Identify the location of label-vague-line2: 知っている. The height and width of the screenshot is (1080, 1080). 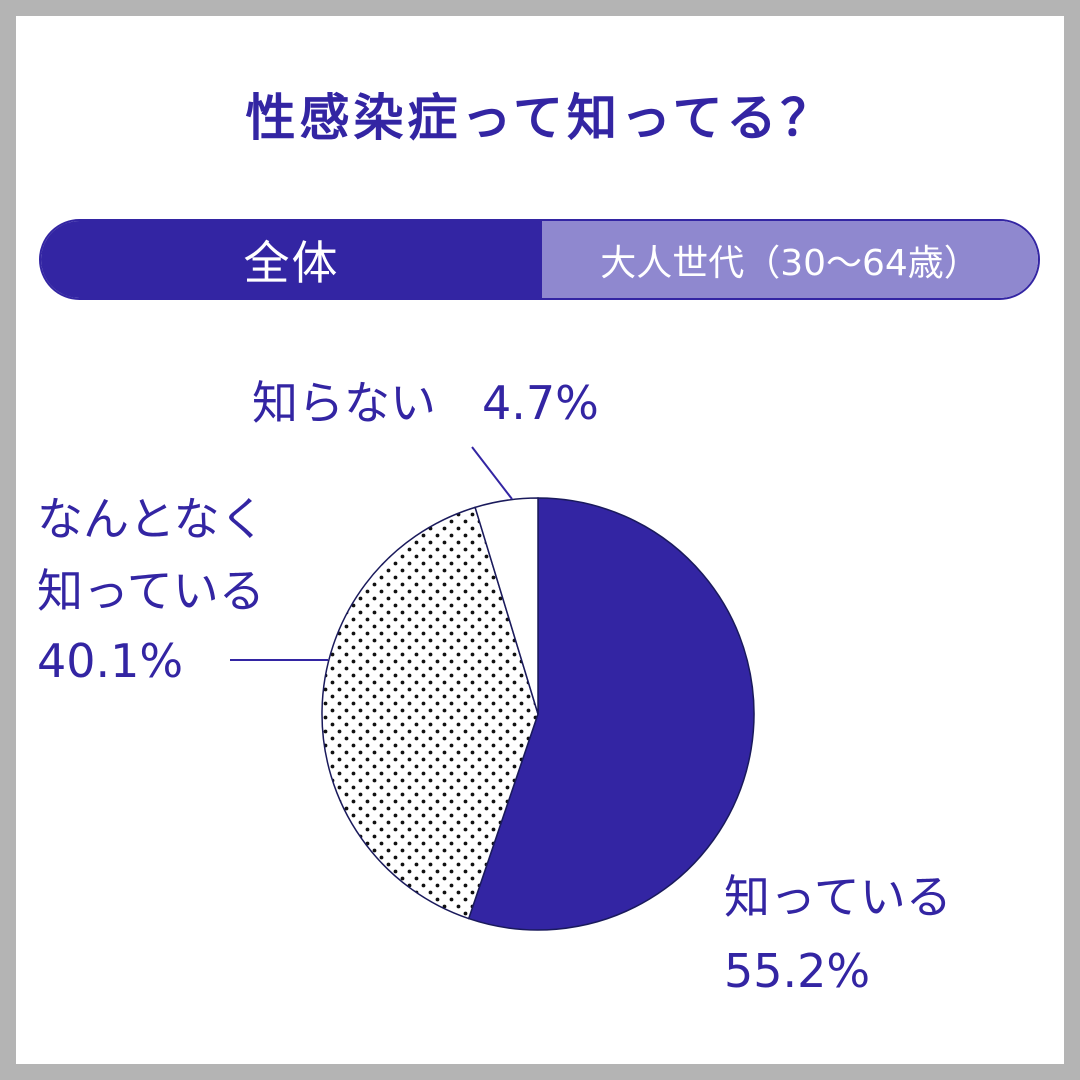
(151, 591).